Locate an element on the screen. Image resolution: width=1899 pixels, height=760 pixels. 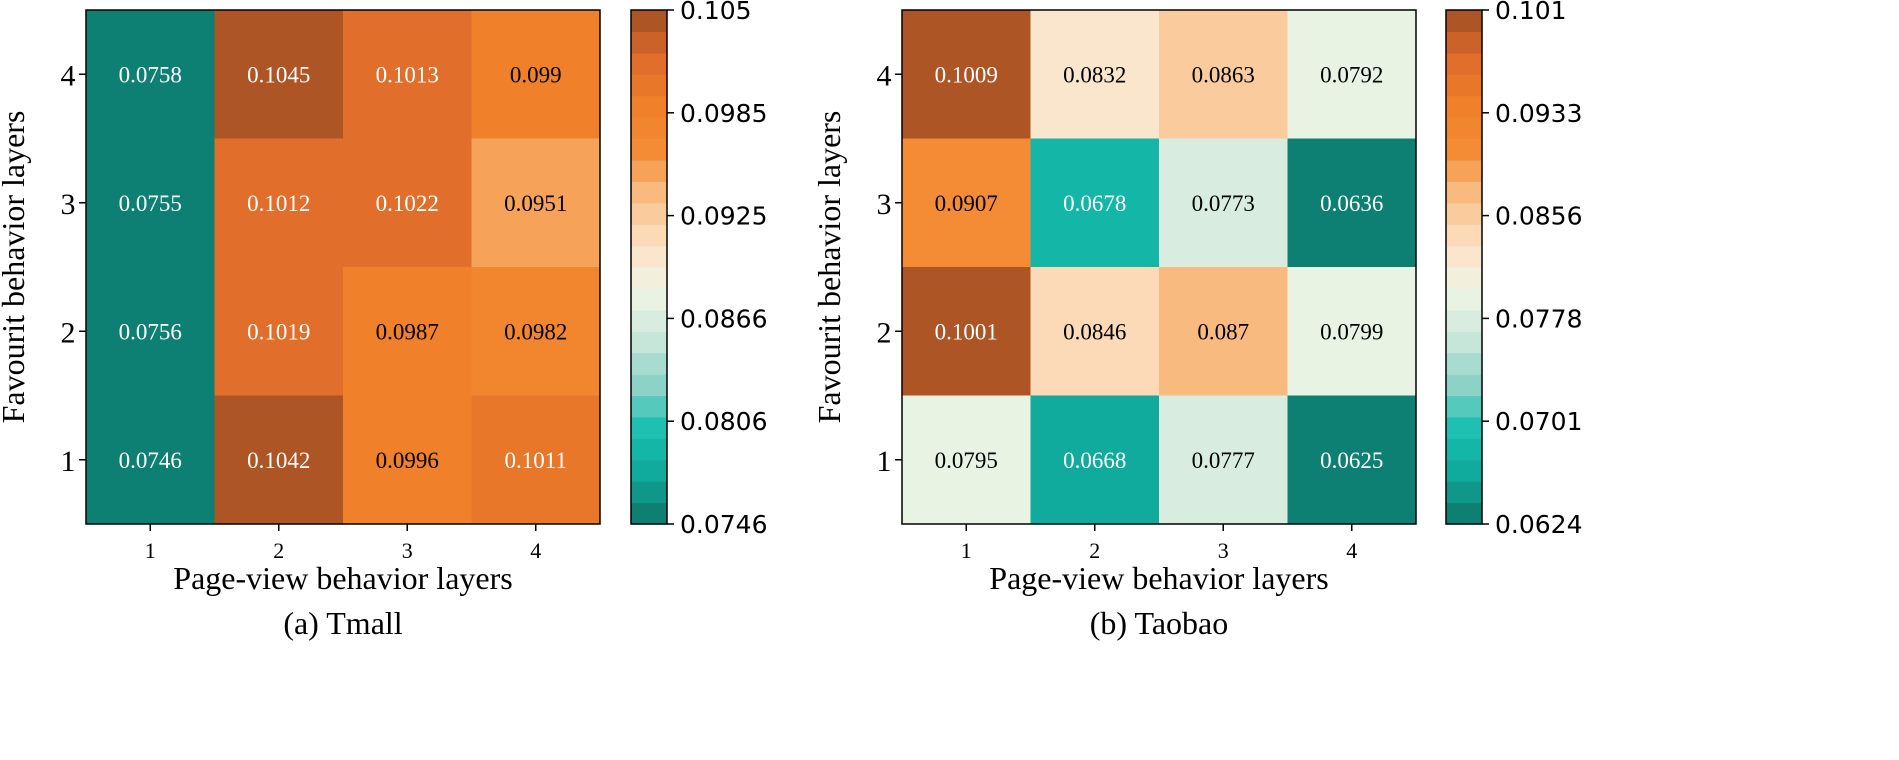
cell-value-label: 0.0982 is located at coordinates (535, 331).